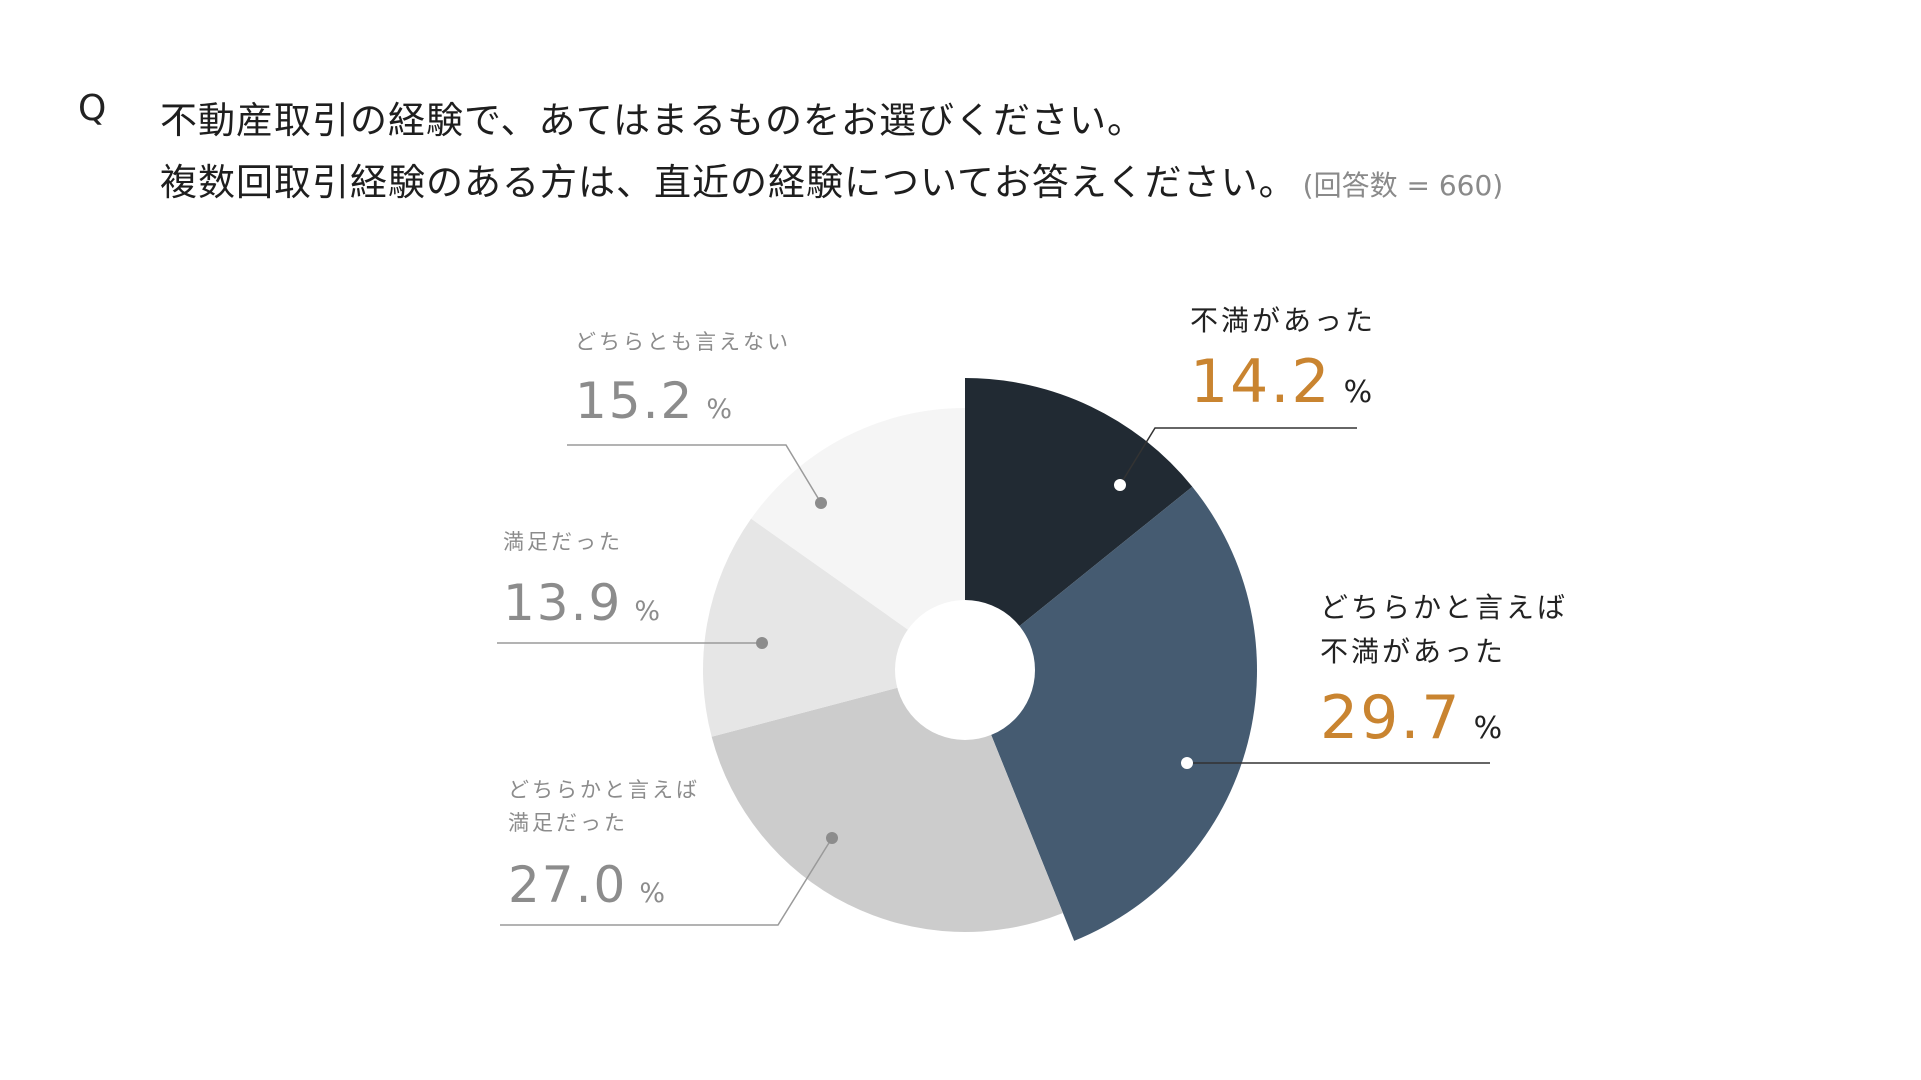  What do you see at coordinates (1391, 718) in the screenshot?
I see `slice-value-2: 29.7` at bounding box center [1391, 718].